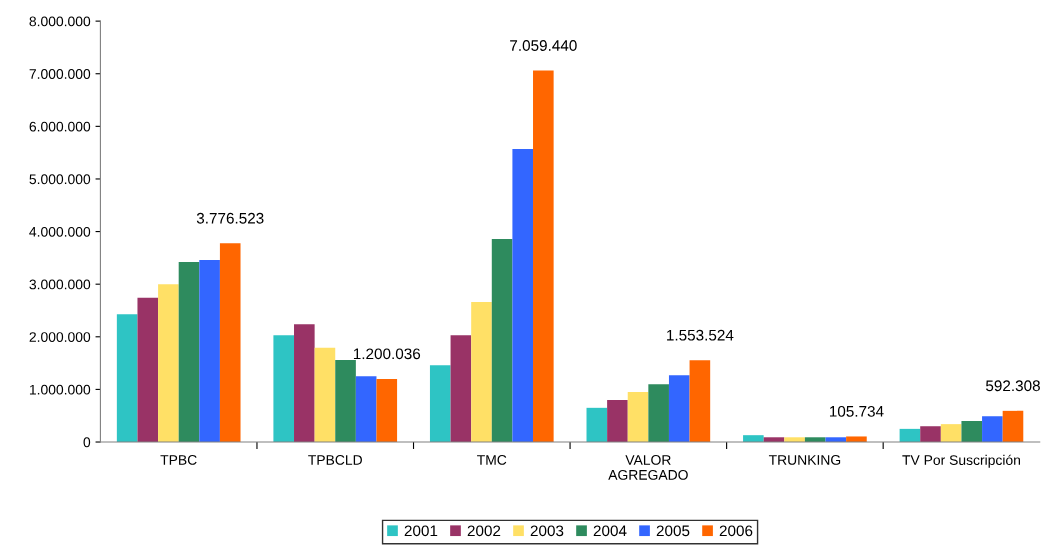 Image resolution: width=1046 pixels, height=556 pixels. Describe the element at coordinates (60, 231) in the screenshot. I see `y-tick-label: 4.000.000` at that location.